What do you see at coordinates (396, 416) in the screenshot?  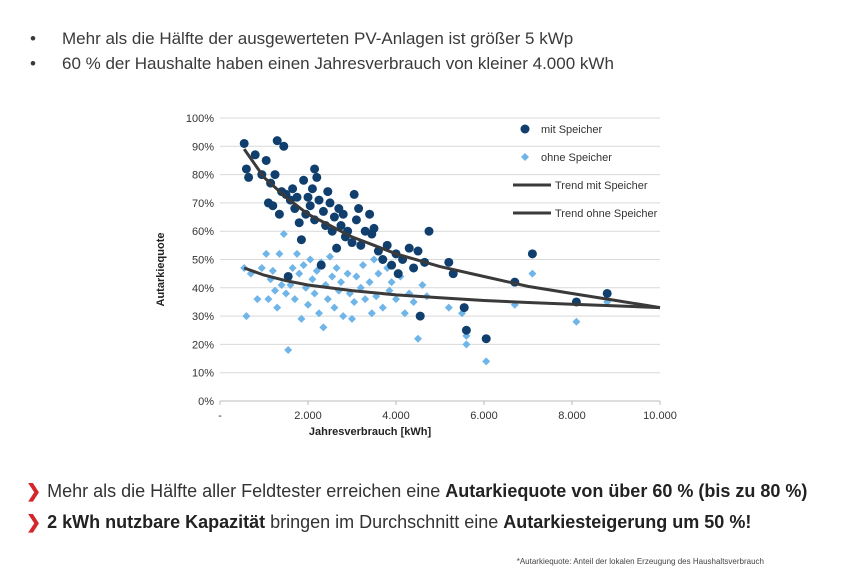 I see `x-tick-label: 4.000` at bounding box center [396, 416].